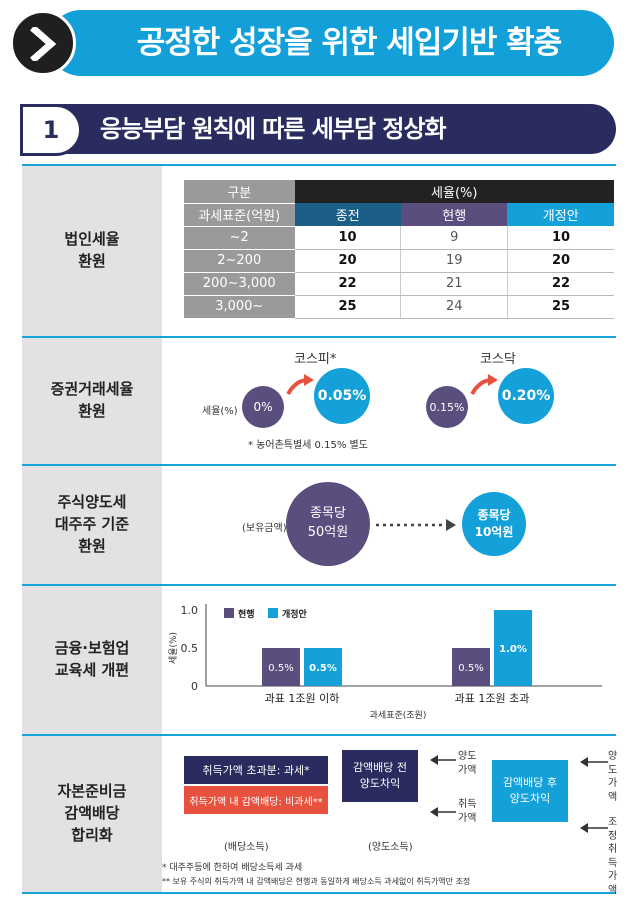  What do you see at coordinates (328, 532) in the screenshot?
I see `threshold-from-line2: 50억원` at bounding box center [328, 532].